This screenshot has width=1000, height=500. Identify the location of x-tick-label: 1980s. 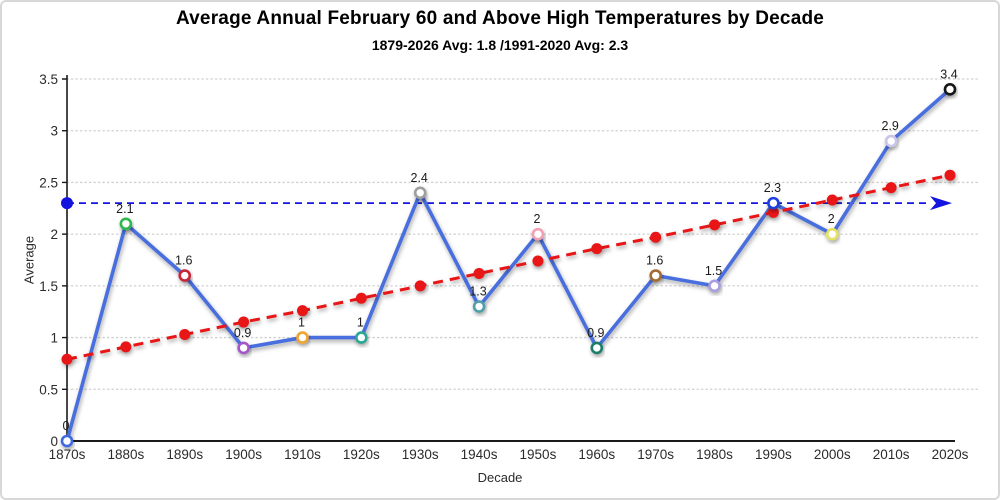
(714, 454).